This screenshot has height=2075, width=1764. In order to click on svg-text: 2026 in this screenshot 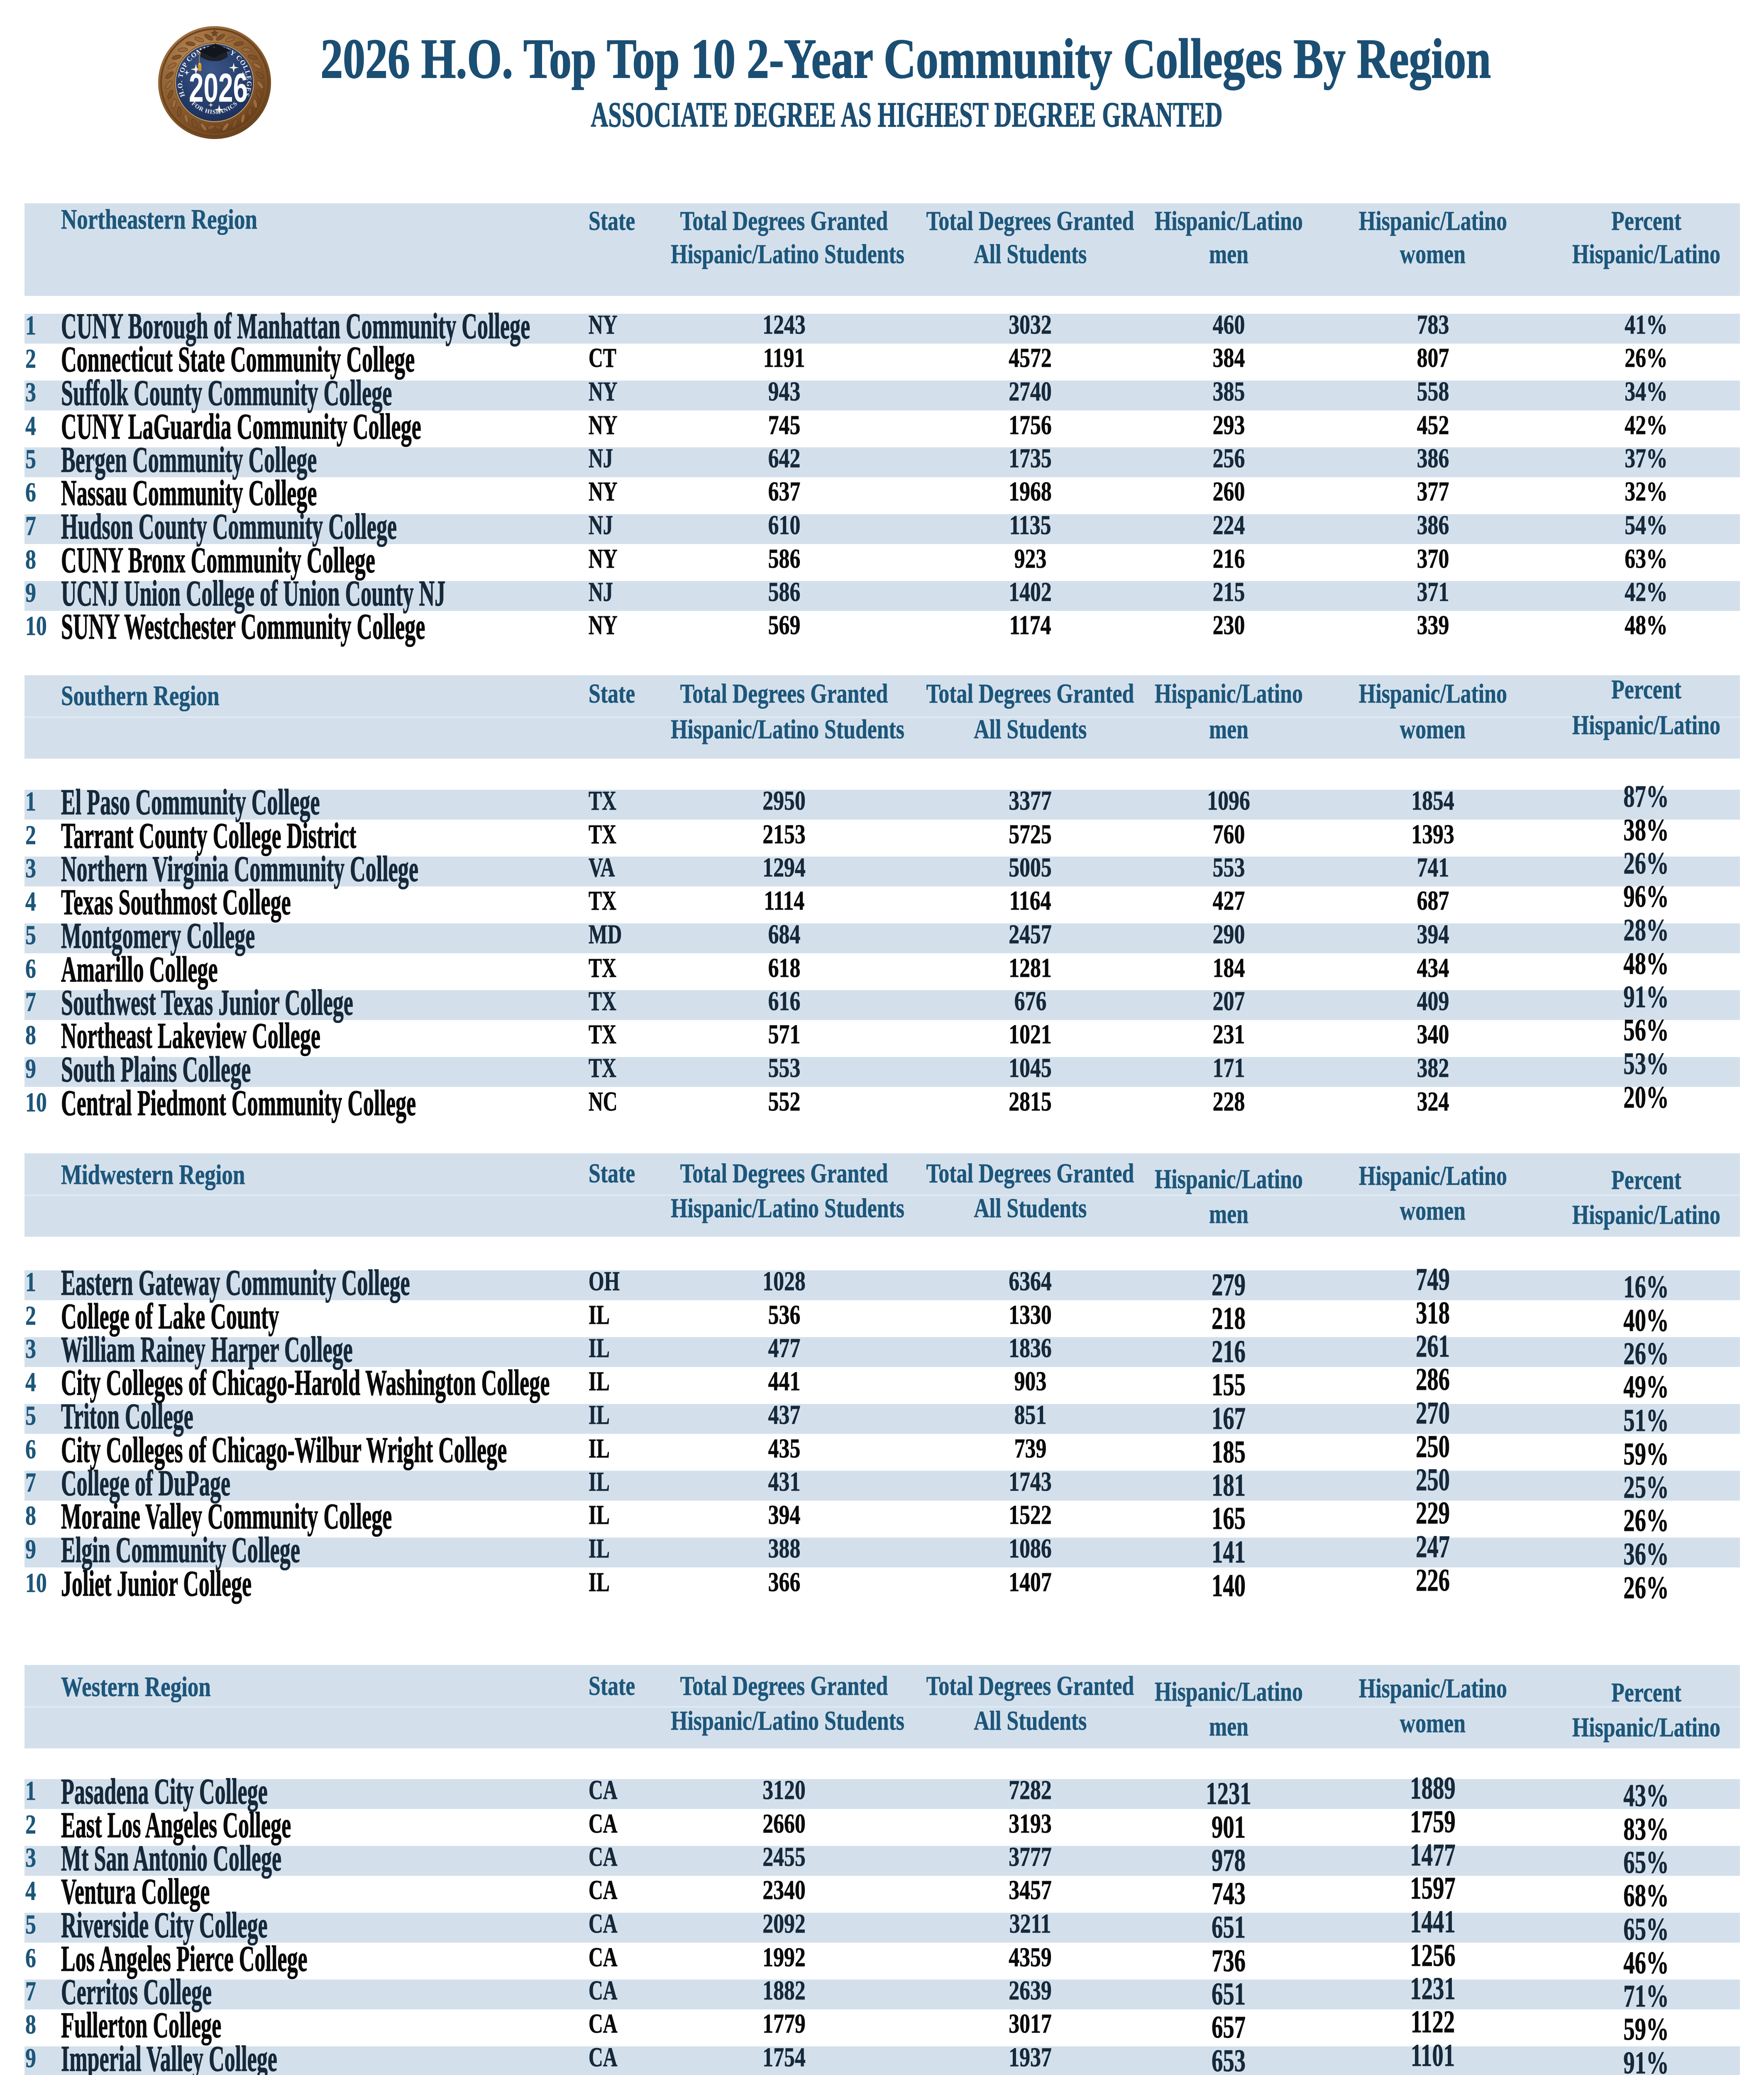, I will do `click(219, 87)`.